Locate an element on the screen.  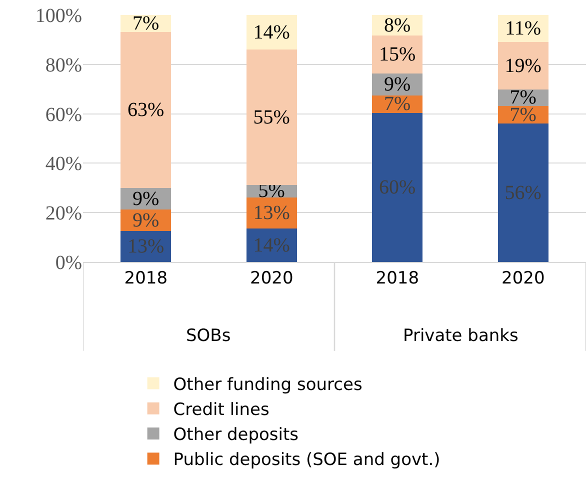
data-label: 63% is located at coordinates (146, 110).